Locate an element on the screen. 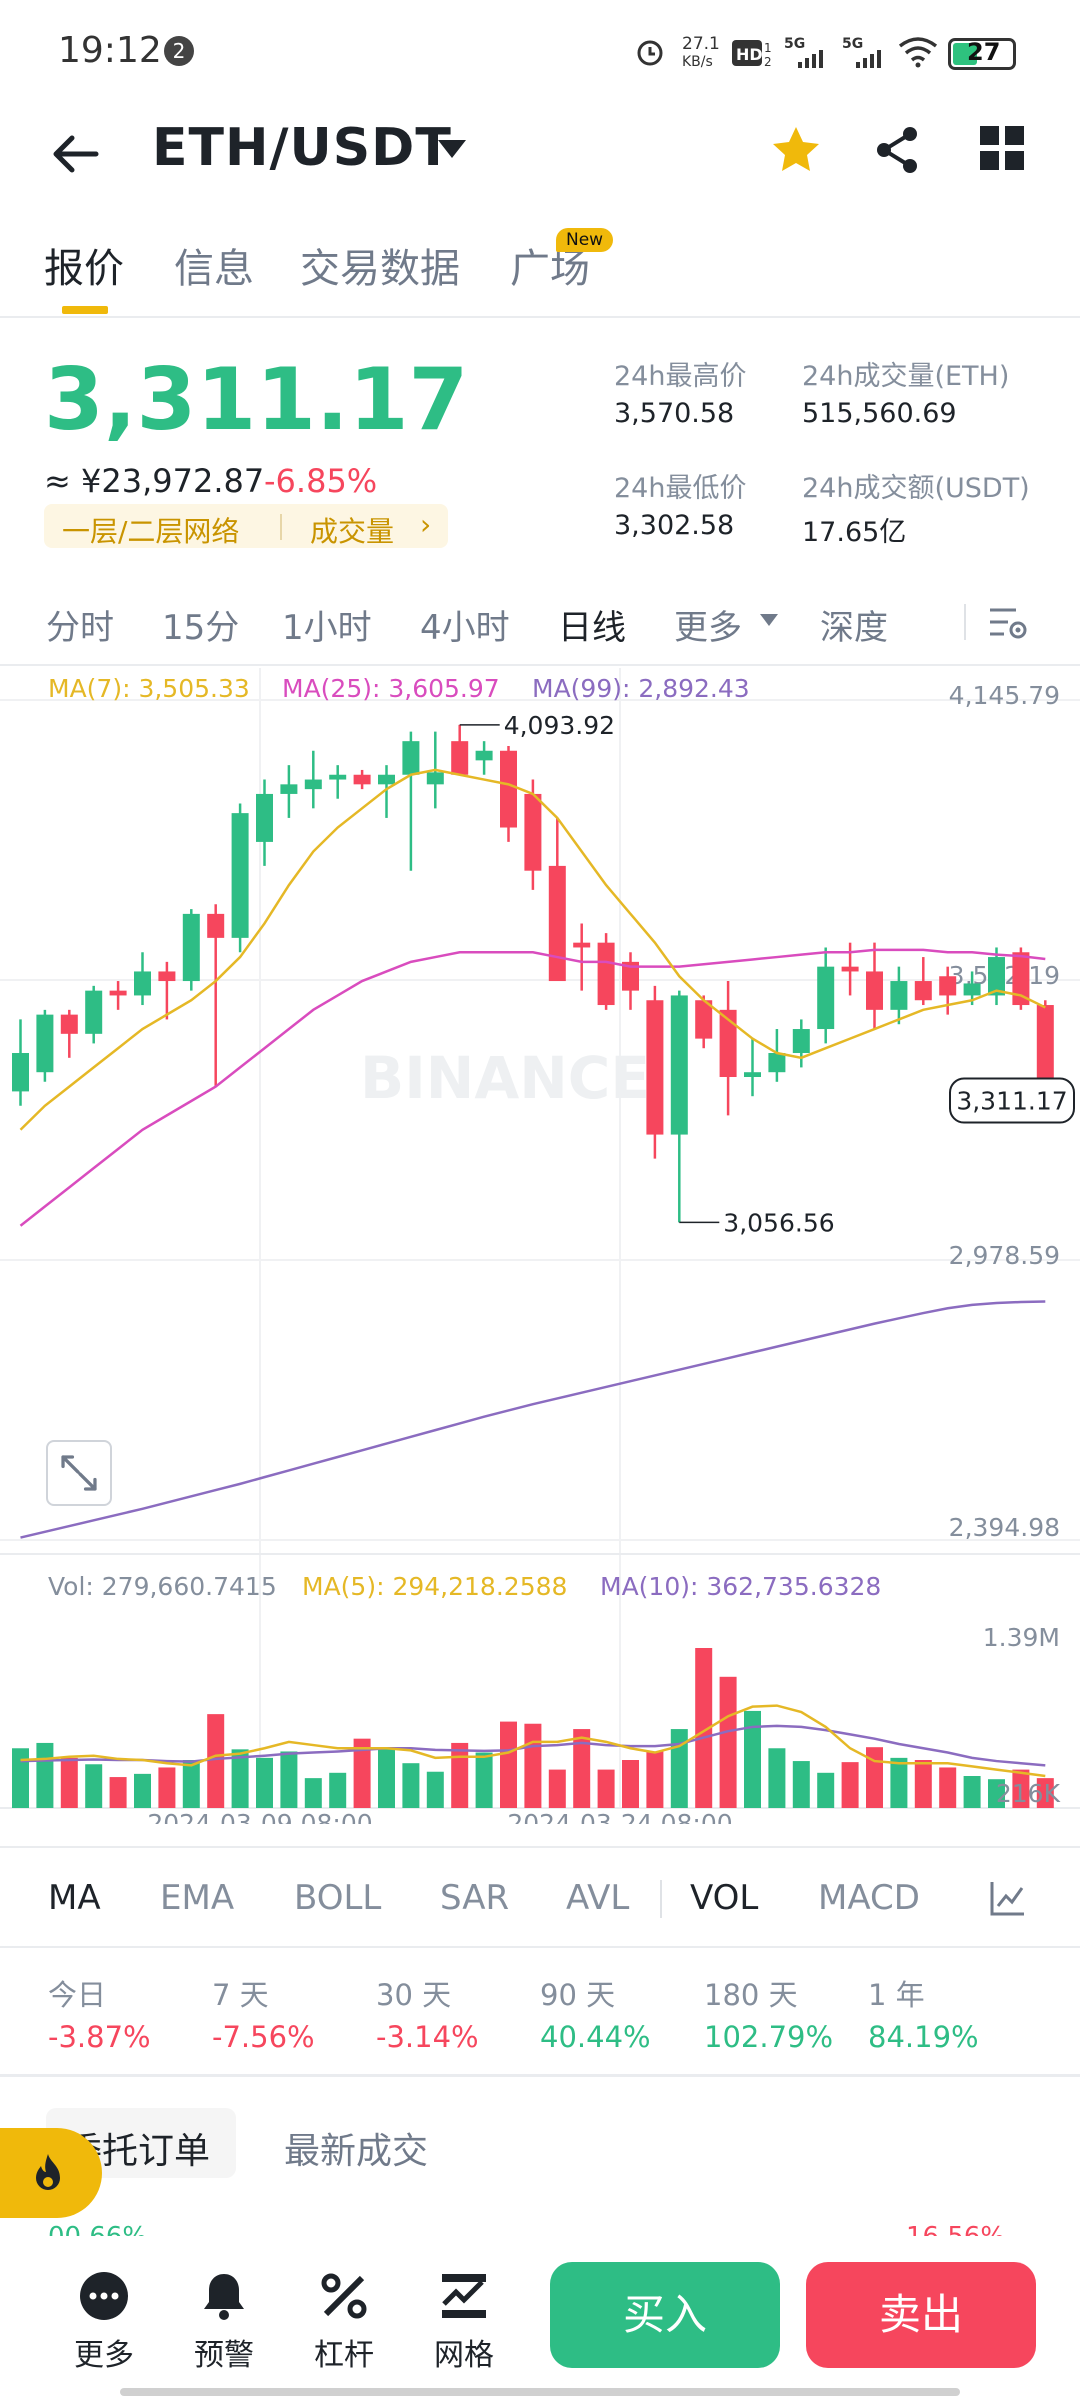  tag-network: 一层/二层网络 is located at coordinates (151, 531).